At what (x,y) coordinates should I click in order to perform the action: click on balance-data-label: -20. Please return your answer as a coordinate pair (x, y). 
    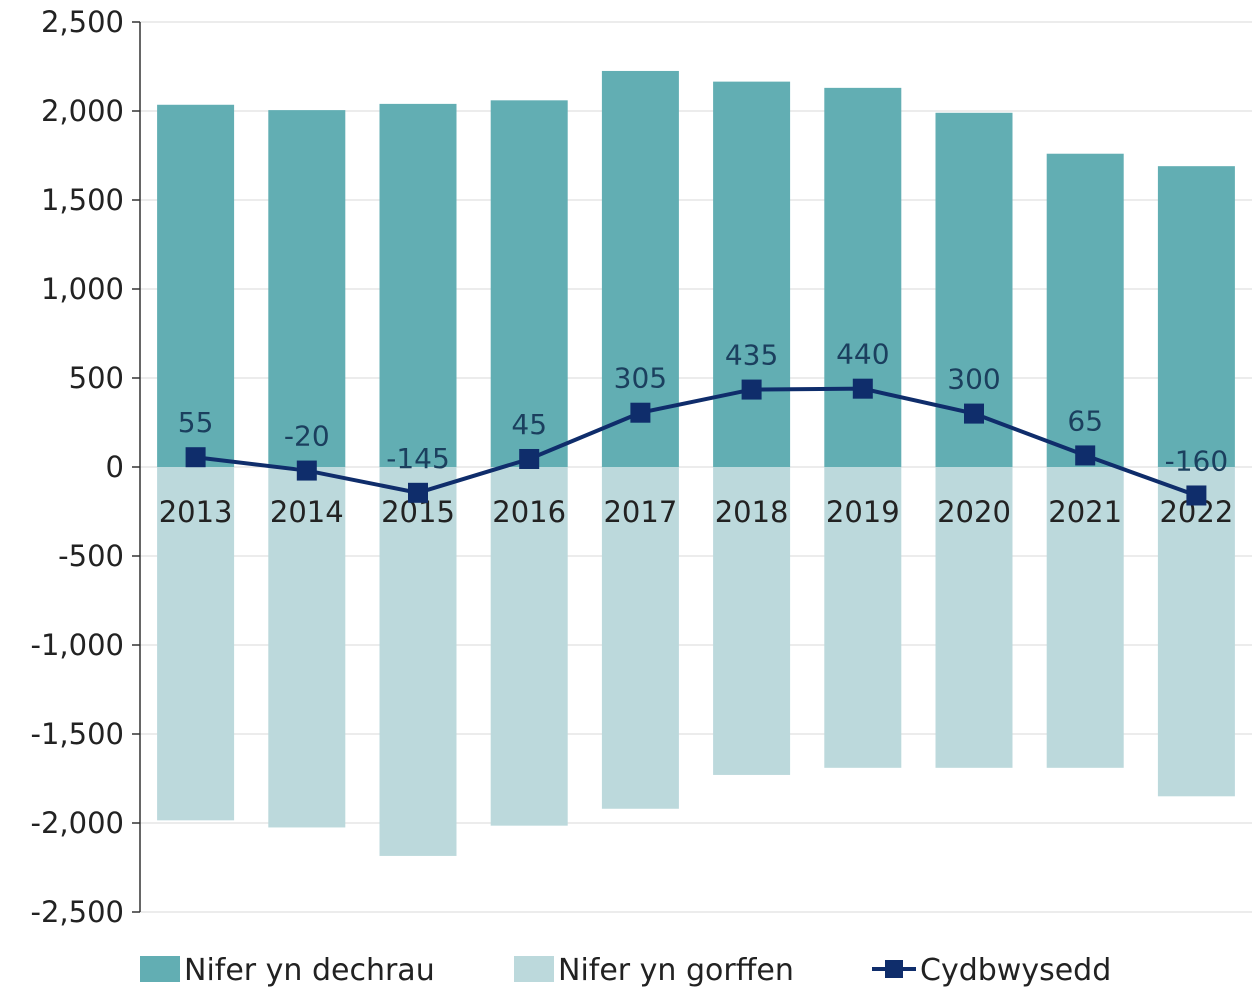
    Looking at the image, I should click on (307, 436).